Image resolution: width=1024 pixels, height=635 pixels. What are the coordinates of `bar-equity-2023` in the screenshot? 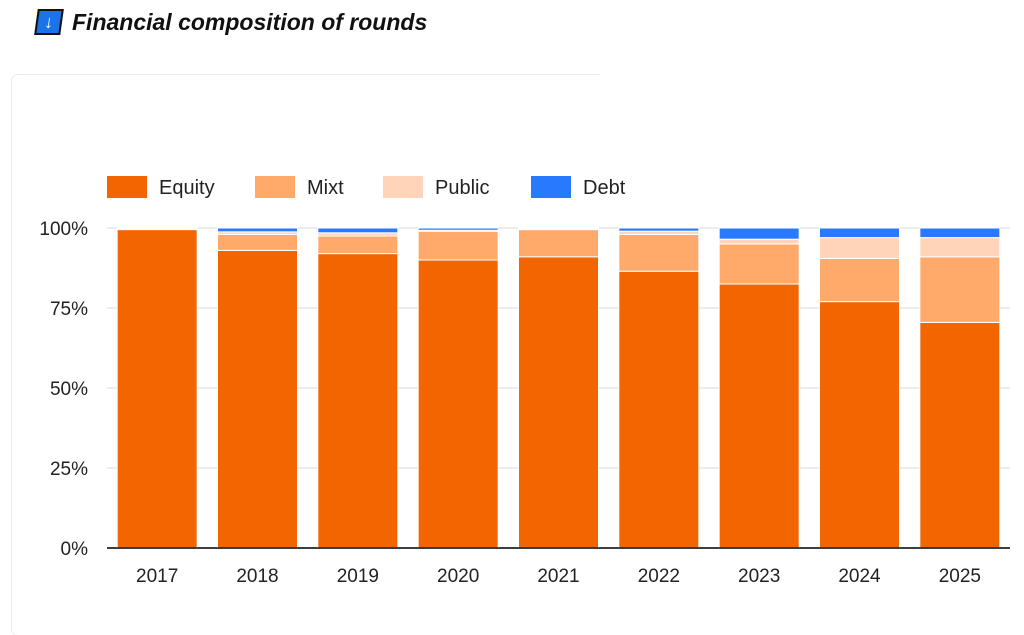 It's located at (759, 416).